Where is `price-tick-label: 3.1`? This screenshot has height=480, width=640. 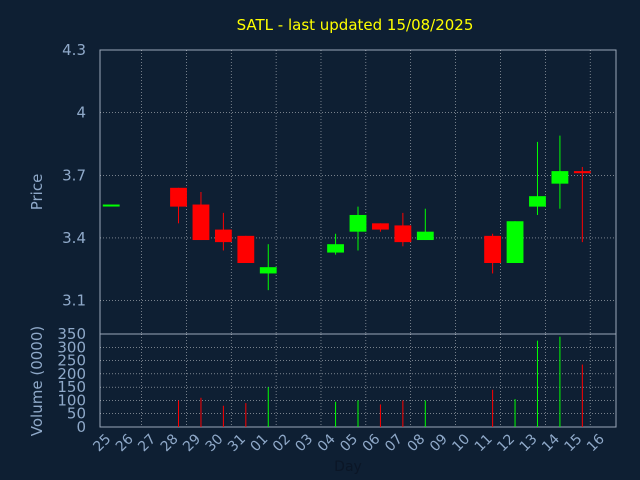
price-tick-label: 3.1 is located at coordinates (74, 301).